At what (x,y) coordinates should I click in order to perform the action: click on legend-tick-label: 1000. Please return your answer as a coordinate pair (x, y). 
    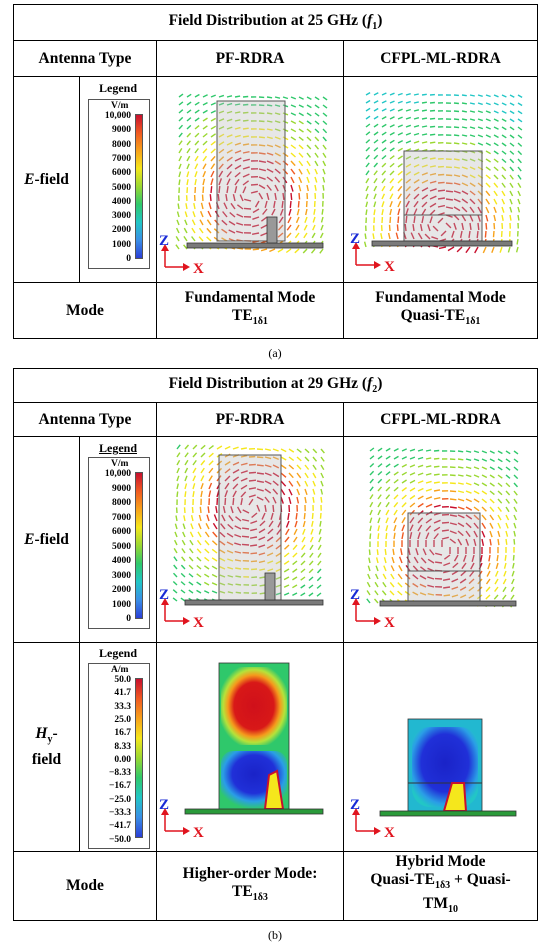
    Looking at the image, I should click on (121, 604).